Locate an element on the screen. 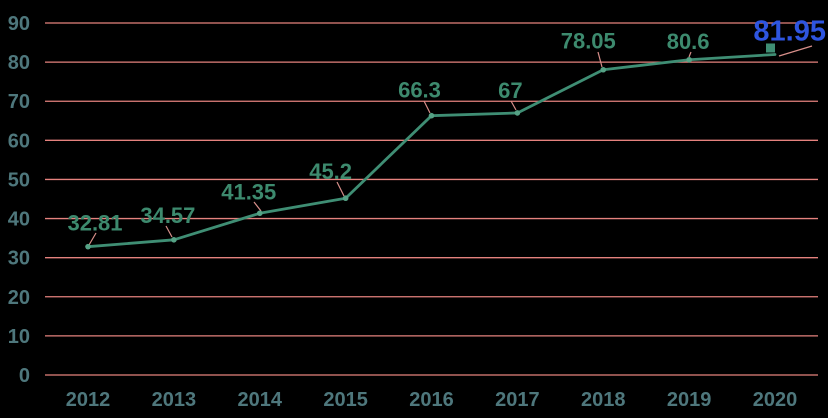  x-axis-label: 2018 is located at coordinates (603, 400).